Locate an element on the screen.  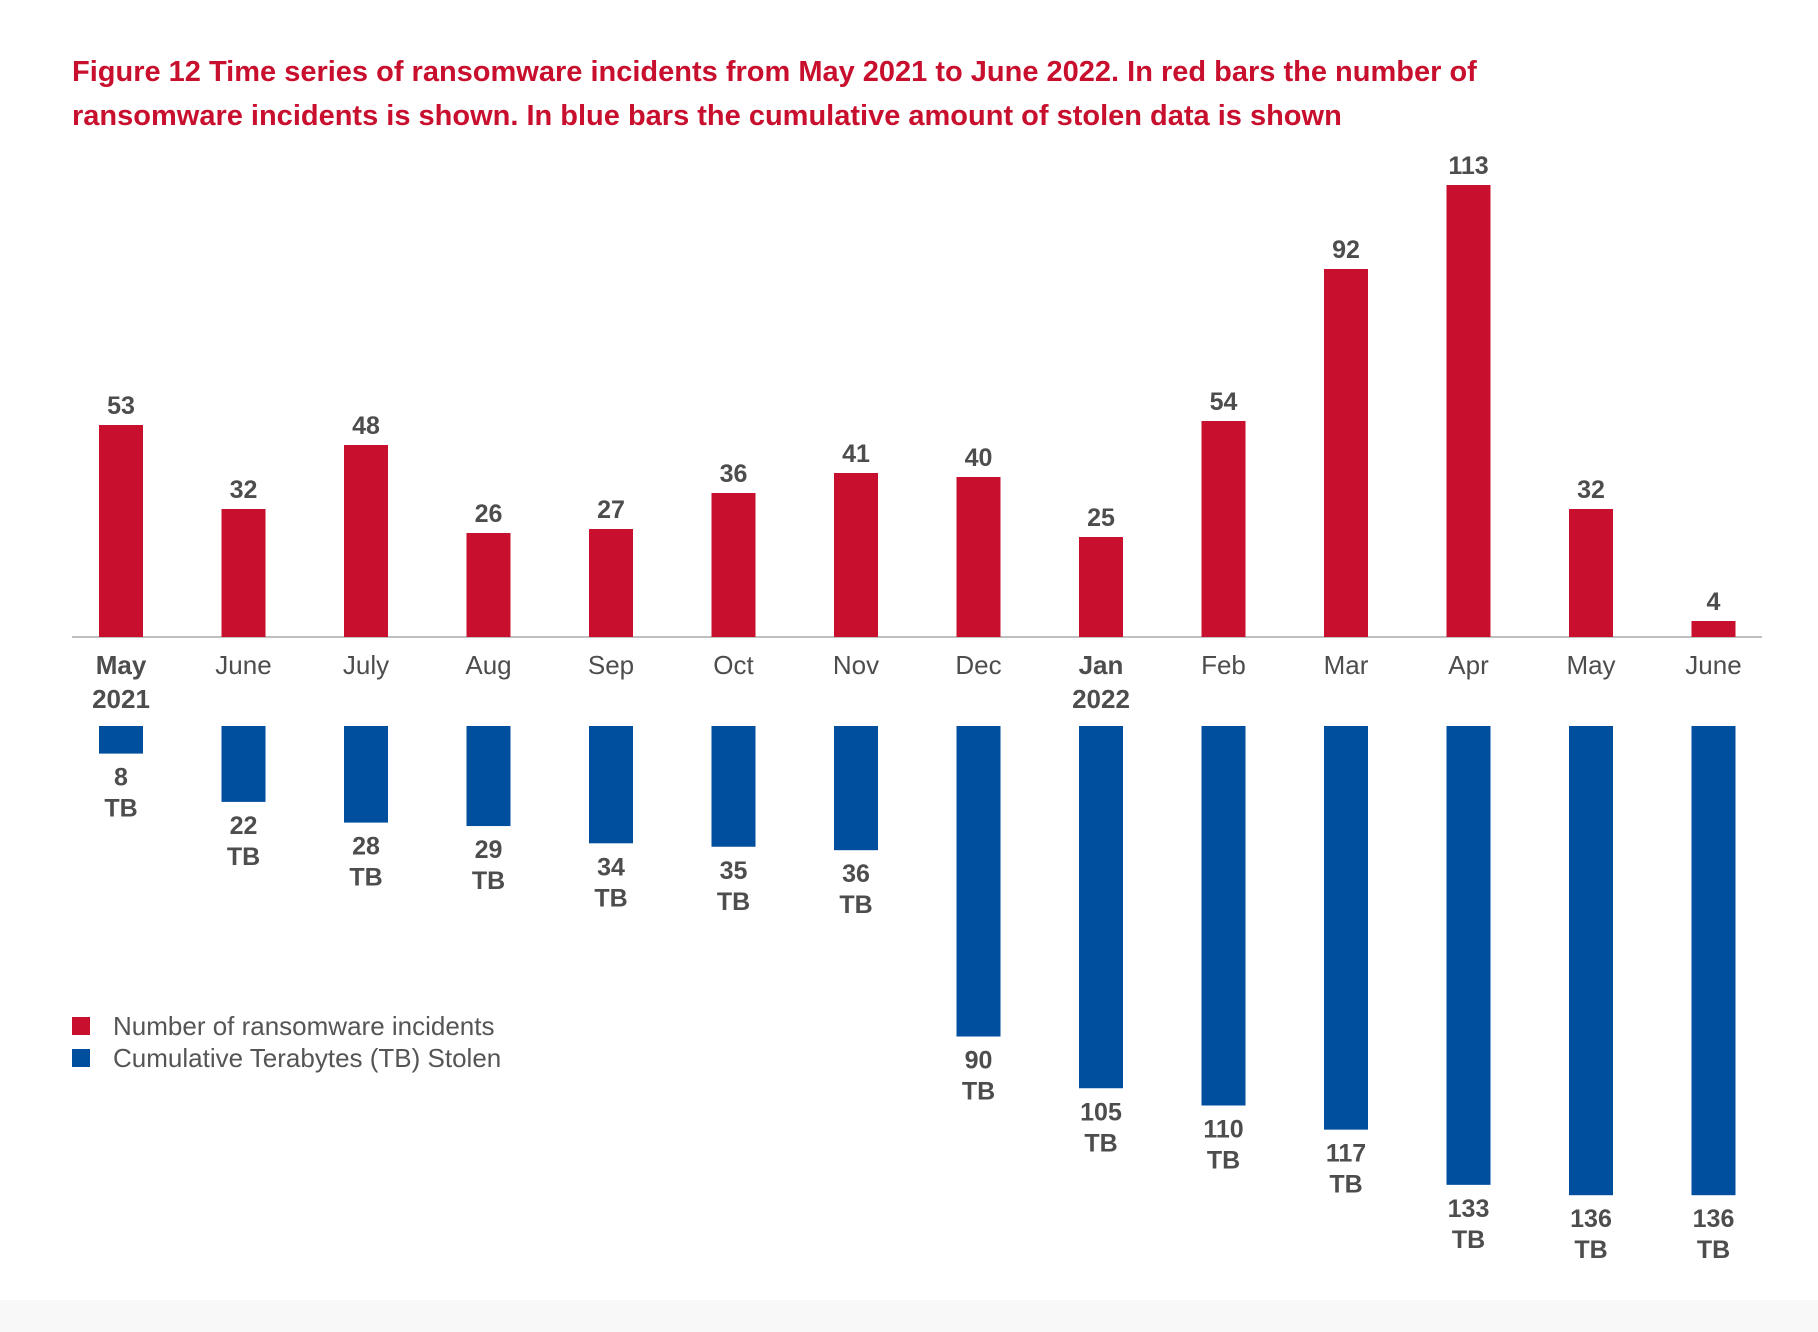
month-tick-label: Oct is located at coordinates (733, 665).